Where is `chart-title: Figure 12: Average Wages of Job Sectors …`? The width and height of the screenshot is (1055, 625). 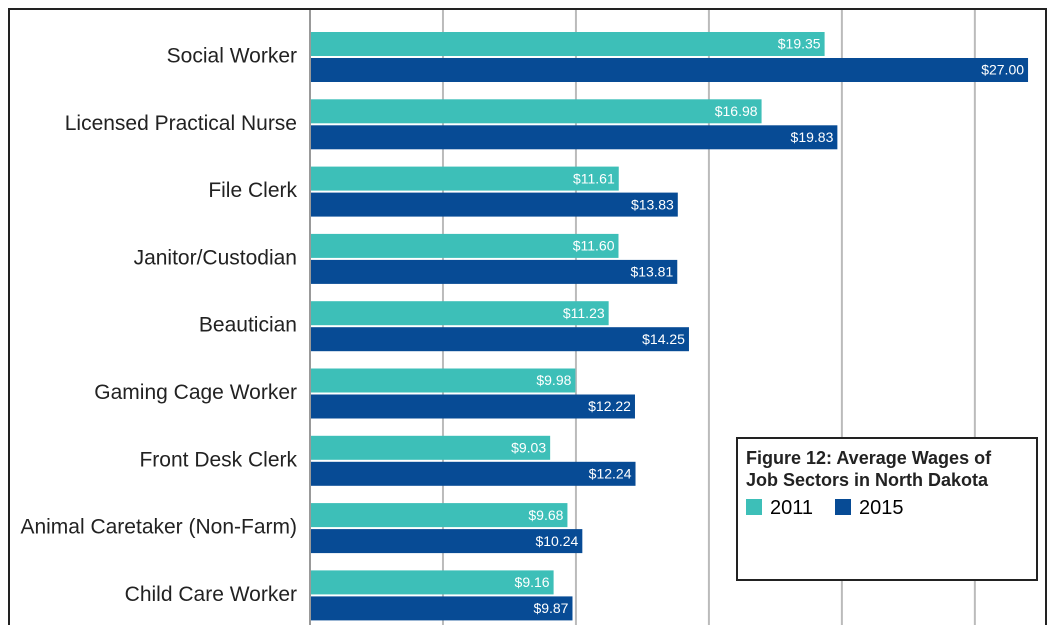 chart-title: Figure 12: Average Wages of Job Sectors … is located at coordinates (869, 469).